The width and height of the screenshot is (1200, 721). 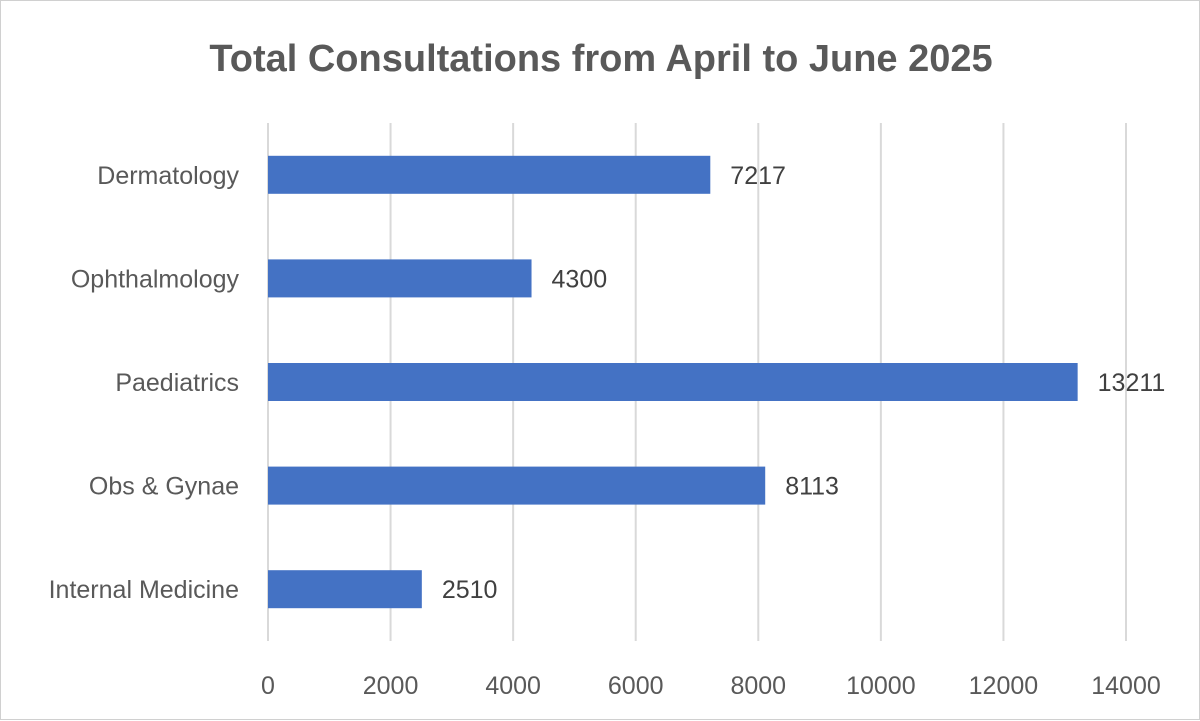 What do you see at coordinates (268, 686) in the screenshot?
I see `x-tick-label: 0` at bounding box center [268, 686].